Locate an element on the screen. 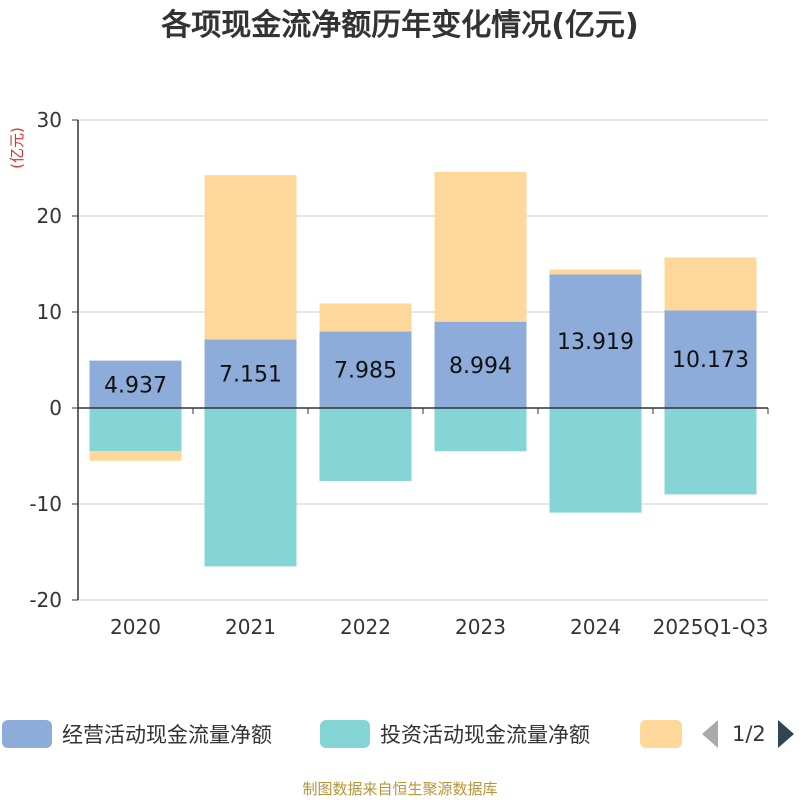 This screenshot has height=800, width=800. x-tick-label: 2023 is located at coordinates (480, 627).